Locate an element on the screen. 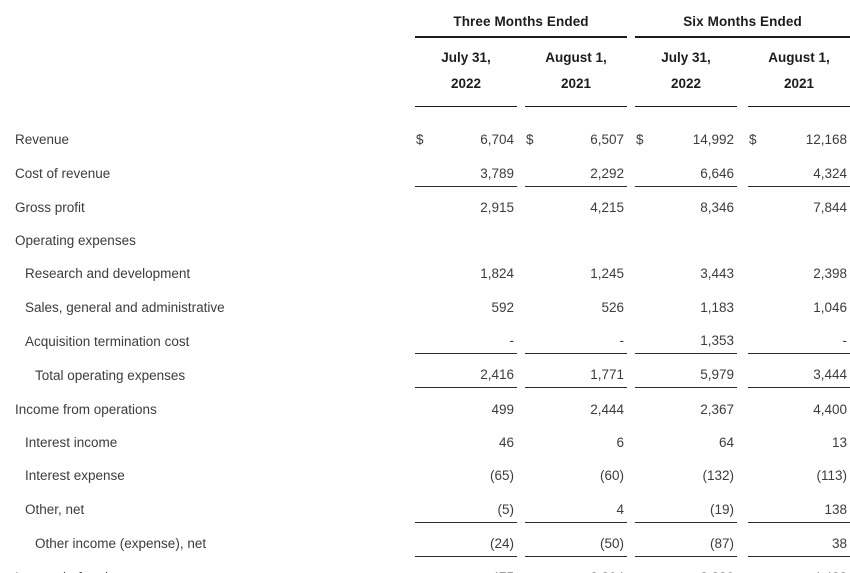 This screenshot has width=850, height=573. cell-value: (19) is located at coordinates (695, 505).